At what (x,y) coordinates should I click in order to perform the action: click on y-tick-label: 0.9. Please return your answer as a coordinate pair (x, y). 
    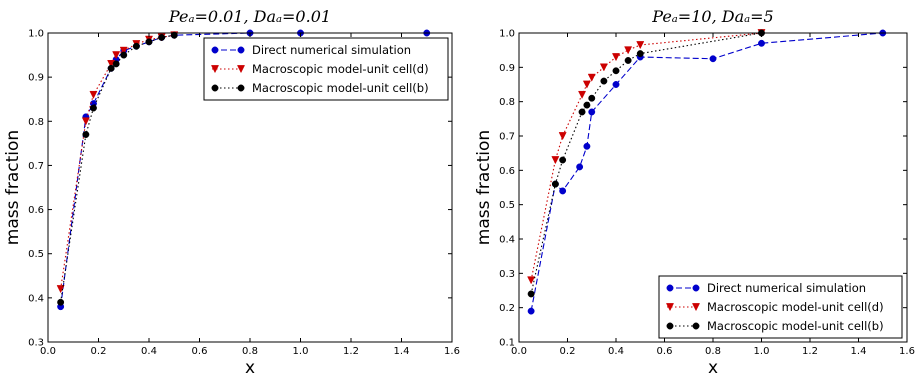
    Looking at the image, I should click on (36, 78).